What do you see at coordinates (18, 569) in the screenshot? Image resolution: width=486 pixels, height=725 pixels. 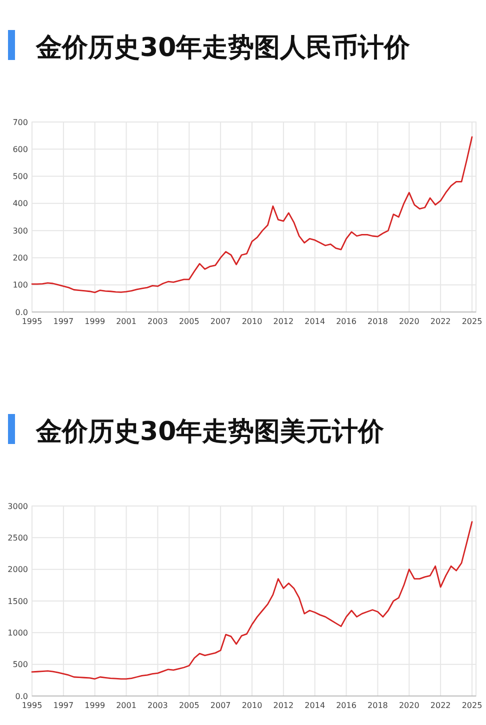 I see `y-tick-label: 2000` at bounding box center [18, 569].